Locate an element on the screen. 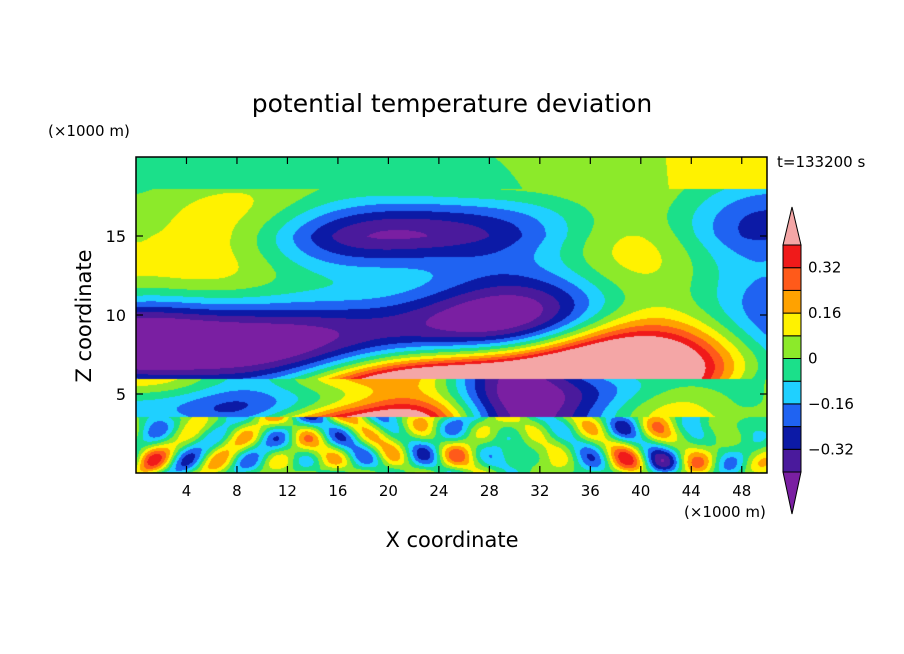 The image size is (904, 654). x-tick-label: 44 is located at coordinates (691, 491).